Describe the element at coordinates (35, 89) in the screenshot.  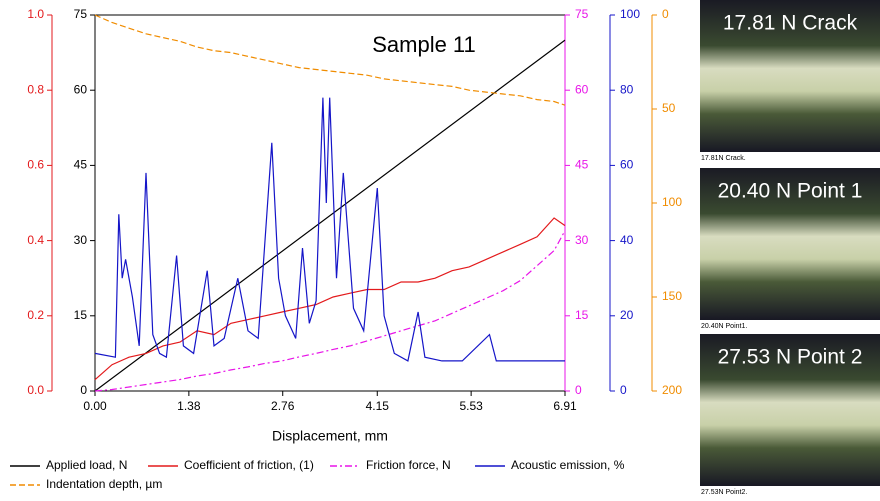
I see `y-tick-label: 0.8` at that location.